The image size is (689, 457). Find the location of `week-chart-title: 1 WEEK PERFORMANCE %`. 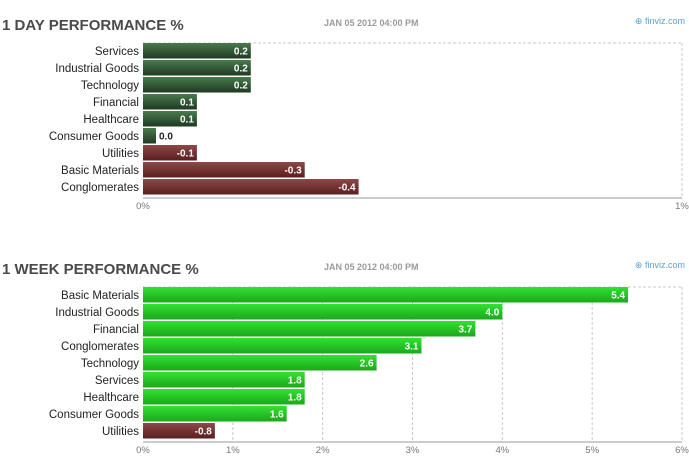

week-chart-title: 1 WEEK PERFORMANCE % is located at coordinates (100, 269).